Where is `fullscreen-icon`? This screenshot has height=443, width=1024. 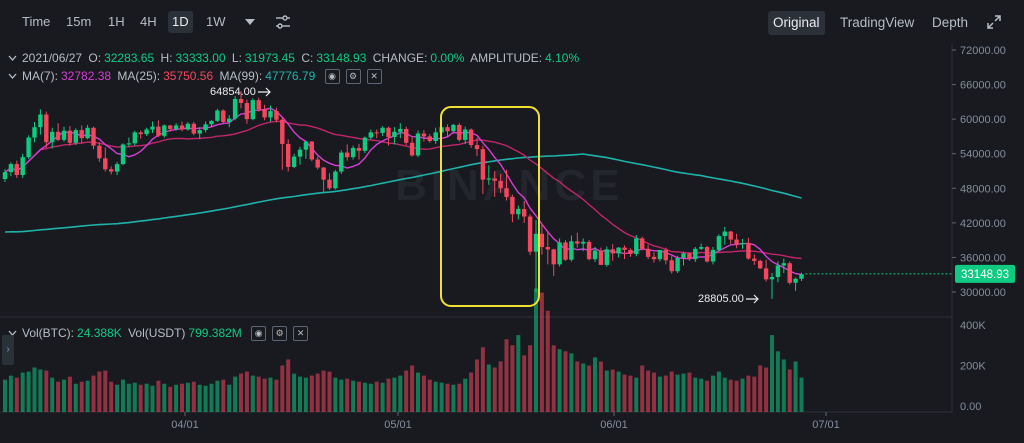
fullscreen-icon is located at coordinates (994, 22).